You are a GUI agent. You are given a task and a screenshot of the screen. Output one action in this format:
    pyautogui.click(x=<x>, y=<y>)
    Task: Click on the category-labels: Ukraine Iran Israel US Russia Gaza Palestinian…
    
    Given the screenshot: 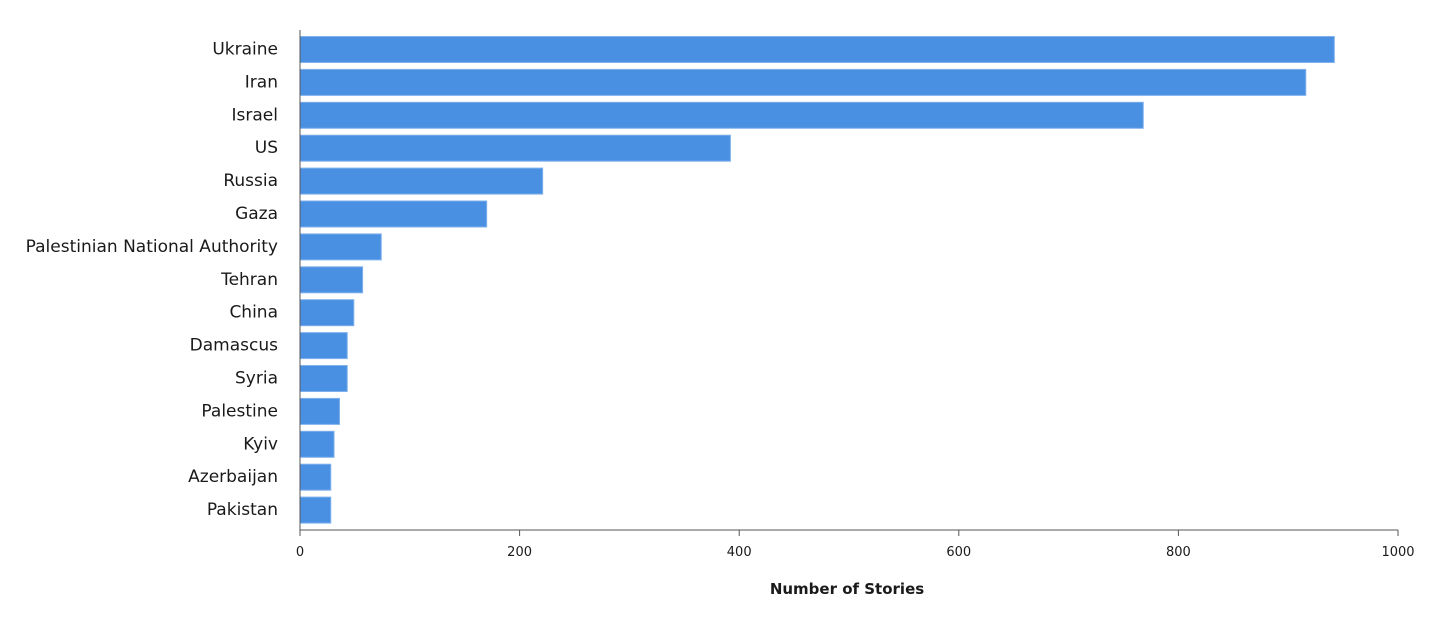 What is the action you would take?
    pyautogui.click(x=152, y=280)
    